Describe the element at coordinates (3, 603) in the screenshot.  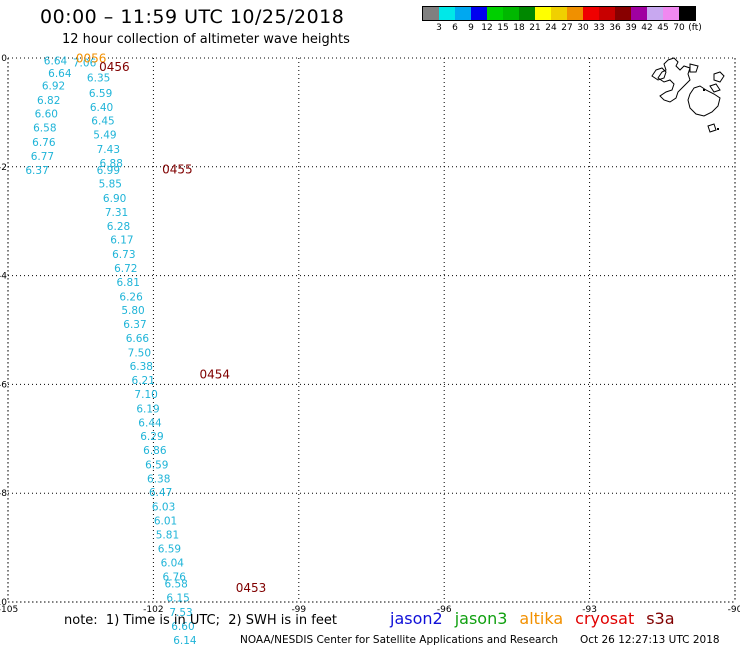
I see `lat-tick-label: -10` at that location.